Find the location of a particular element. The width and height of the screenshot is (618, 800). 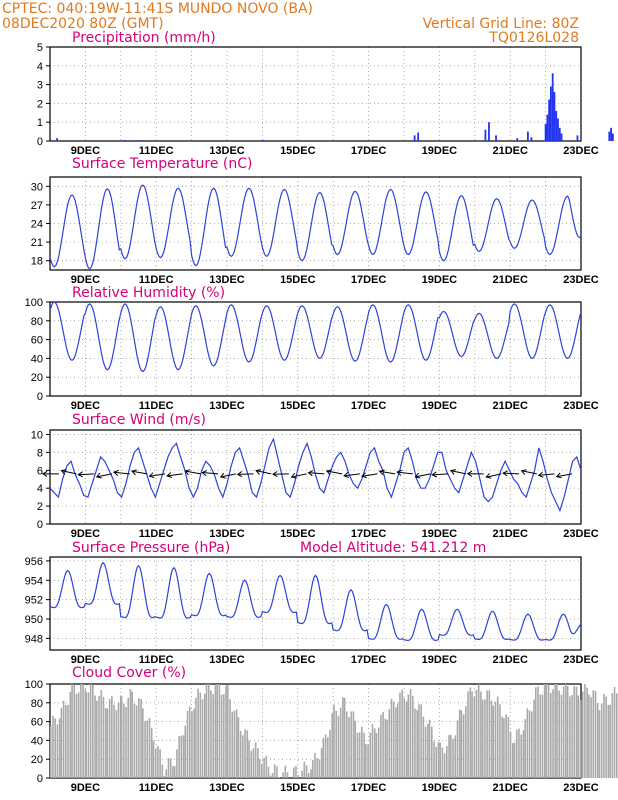

pres-ytick-label: 952 is located at coordinates (34, 601).